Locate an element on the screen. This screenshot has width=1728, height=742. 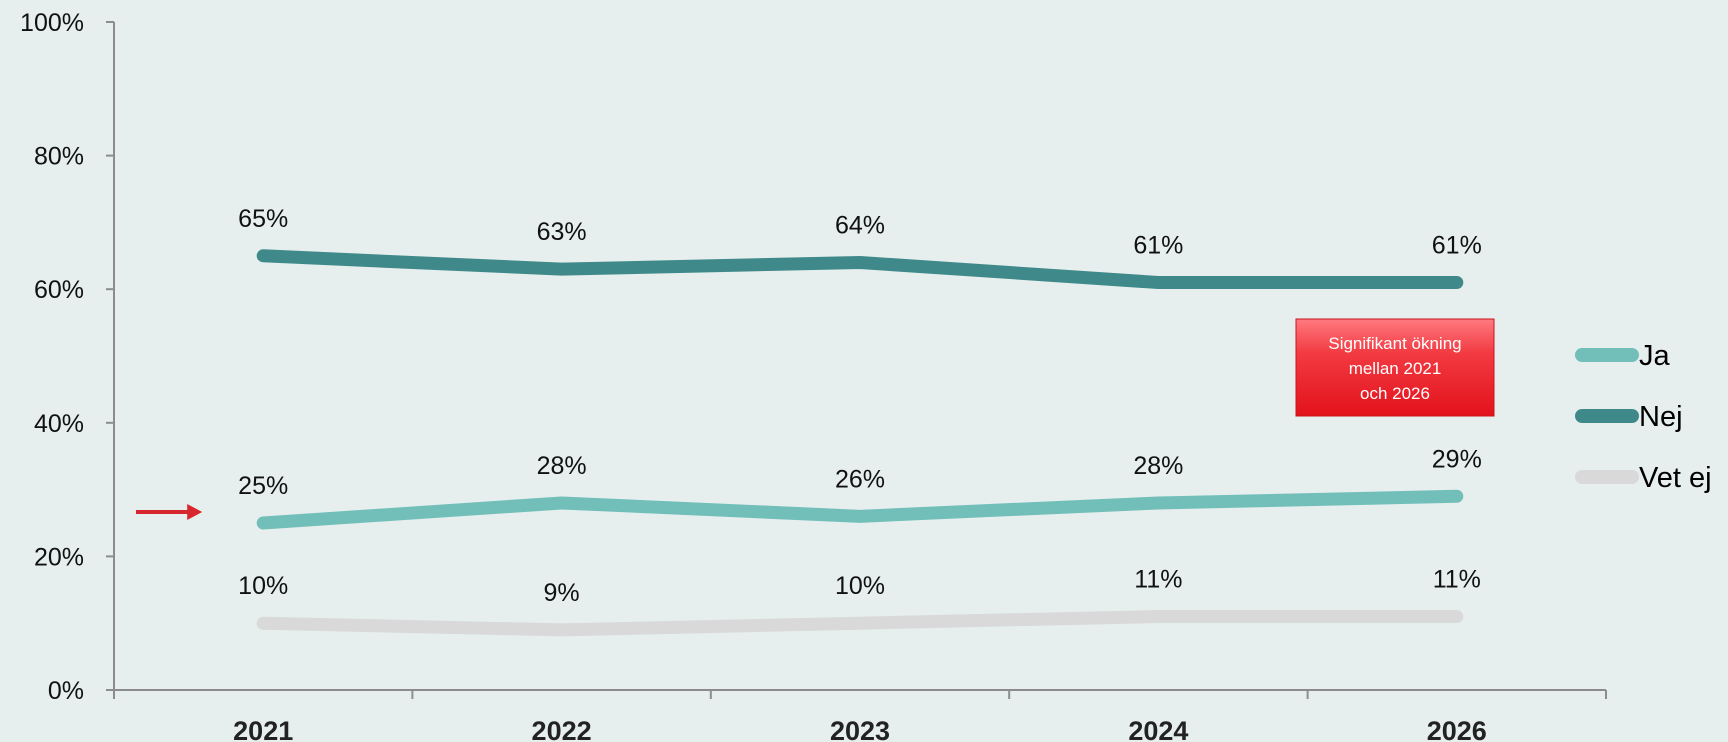
annotation-box: Signifikant ökning mellan 2021 och 2026 is located at coordinates (1395, 367).